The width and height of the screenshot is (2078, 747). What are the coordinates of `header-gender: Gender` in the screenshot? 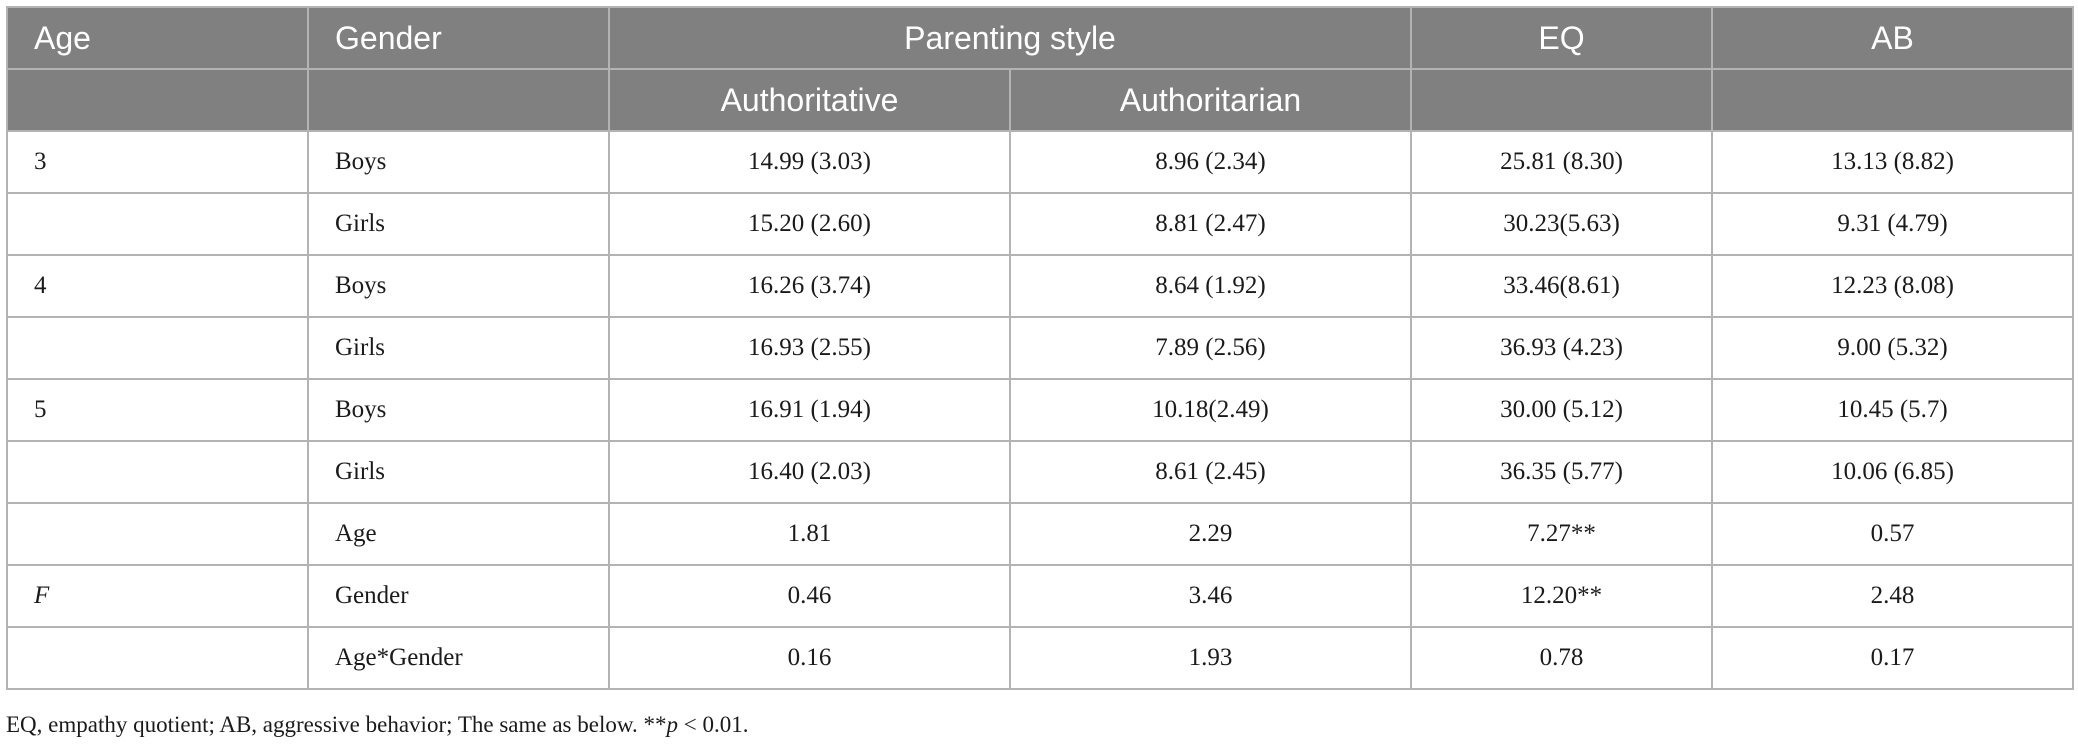 It's located at (458, 38).